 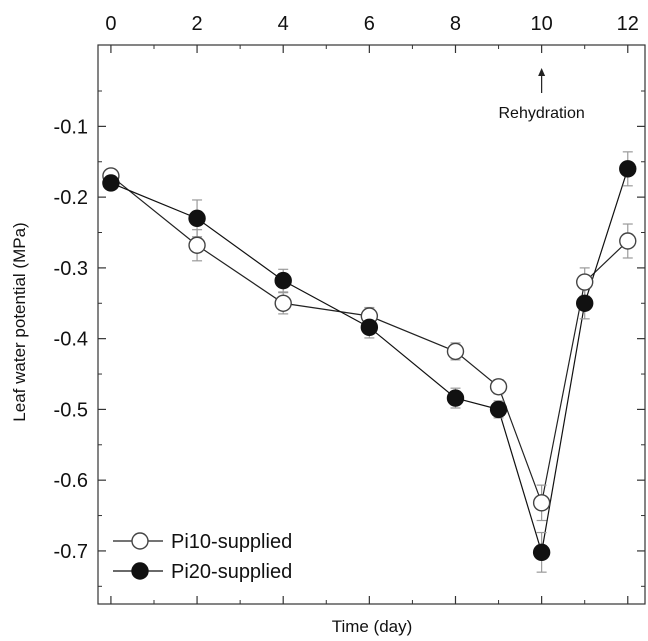 What do you see at coordinates (628, 24) in the screenshot?
I see `x-tick-label: 12` at bounding box center [628, 24].